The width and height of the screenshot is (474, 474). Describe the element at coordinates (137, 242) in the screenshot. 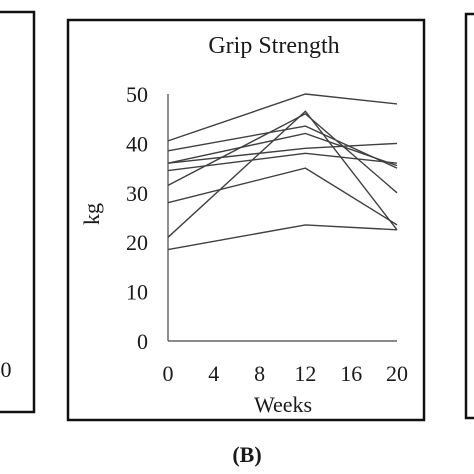

I see `y-tick-label: 20` at that location.